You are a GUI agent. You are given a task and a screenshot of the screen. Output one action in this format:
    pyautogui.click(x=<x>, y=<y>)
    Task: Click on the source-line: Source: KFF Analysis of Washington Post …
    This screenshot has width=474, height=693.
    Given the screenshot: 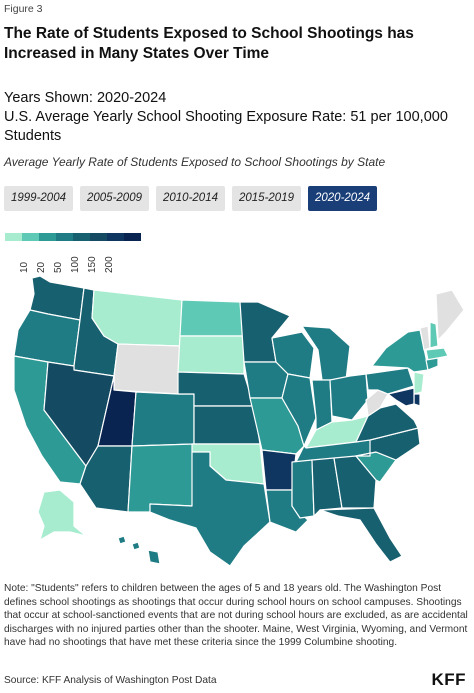 What is the action you would take?
    pyautogui.click(x=110, y=680)
    